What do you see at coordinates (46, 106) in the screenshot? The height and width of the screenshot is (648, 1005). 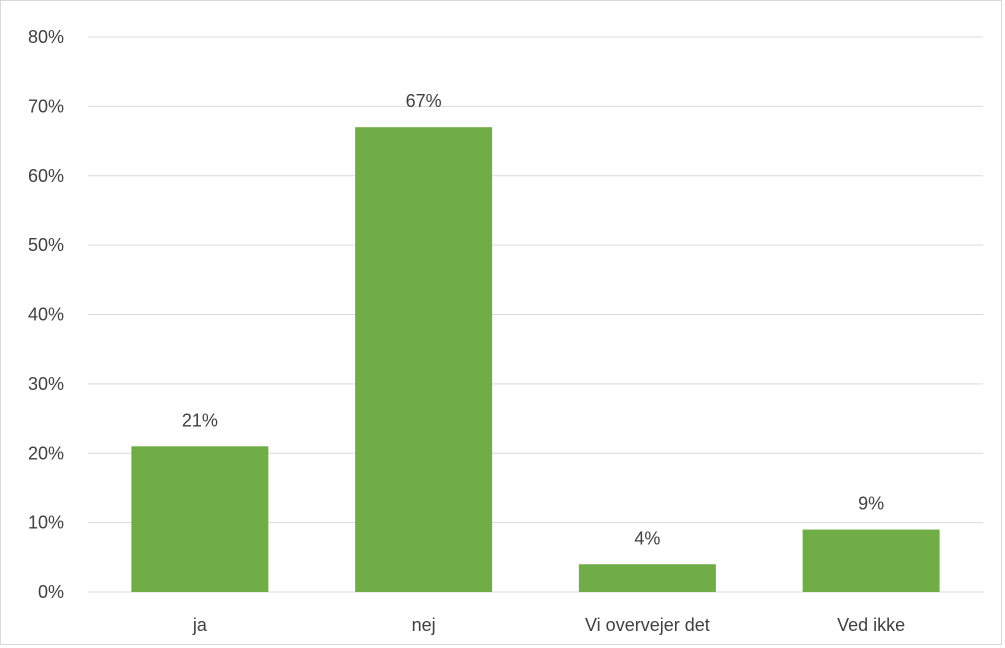 I see `y-tick-label: 70%` at bounding box center [46, 106].